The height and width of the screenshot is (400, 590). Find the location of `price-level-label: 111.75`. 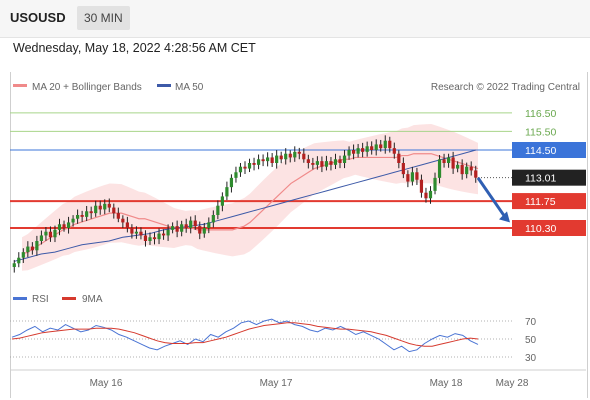

price-level-label: 111.75 is located at coordinates (540, 202).